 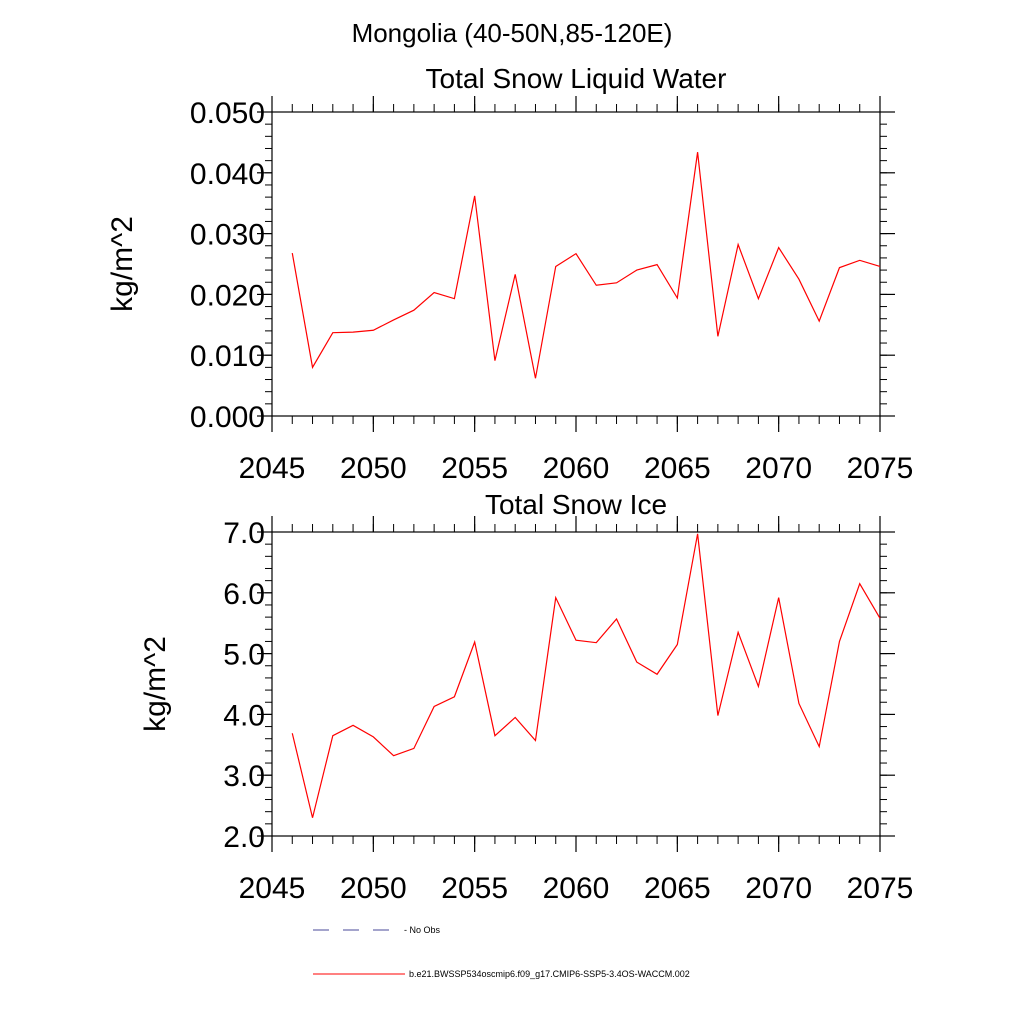 What do you see at coordinates (227, 113) in the screenshot?
I see `y-tick-label: 0.050` at bounding box center [227, 113].